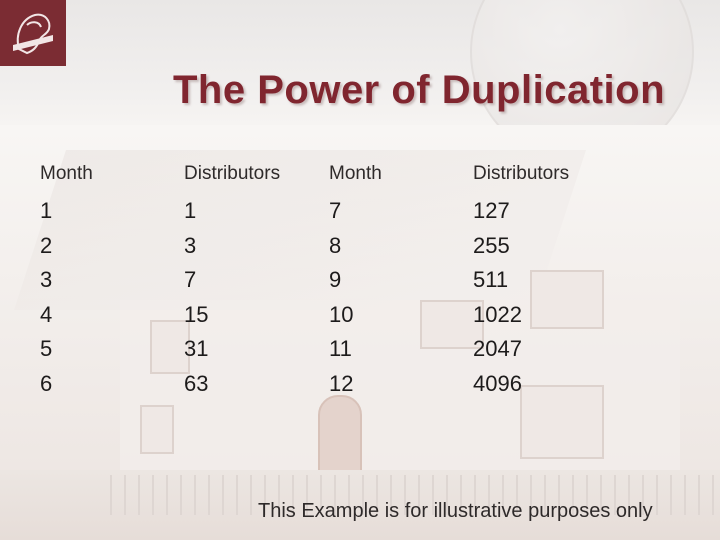 The width and height of the screenshot is (720, 540). I want to click on month-column-1: Month 1 2 3 4 5 6, so click(66, 282).